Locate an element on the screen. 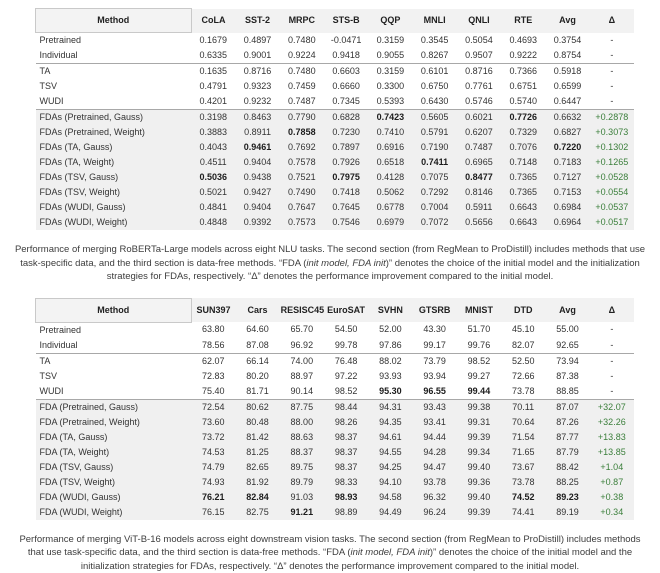 The image size is (660, 573). value-cell: 0.4201 is located at coordinates (213, 102).